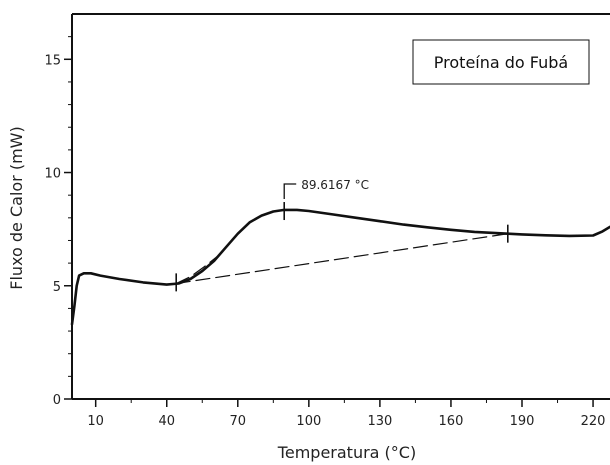 The image size is (610, 465). Describe the element at coordinates (57, 400) in the screenshot. I see `y-tick-label: 0` at that location.